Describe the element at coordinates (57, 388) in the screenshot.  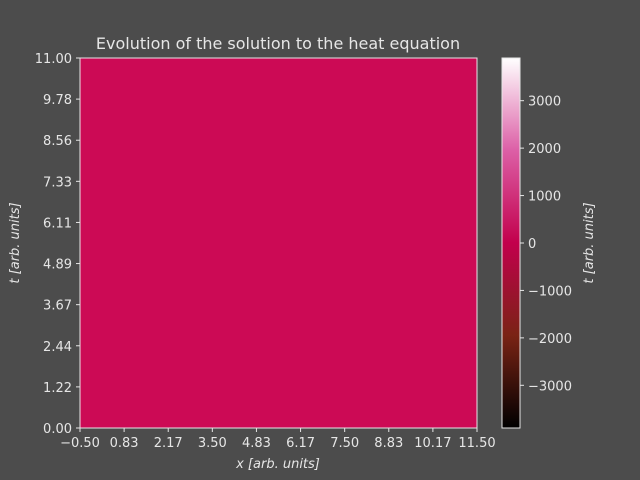
I see `y-tick-label: 1.22` at that location.